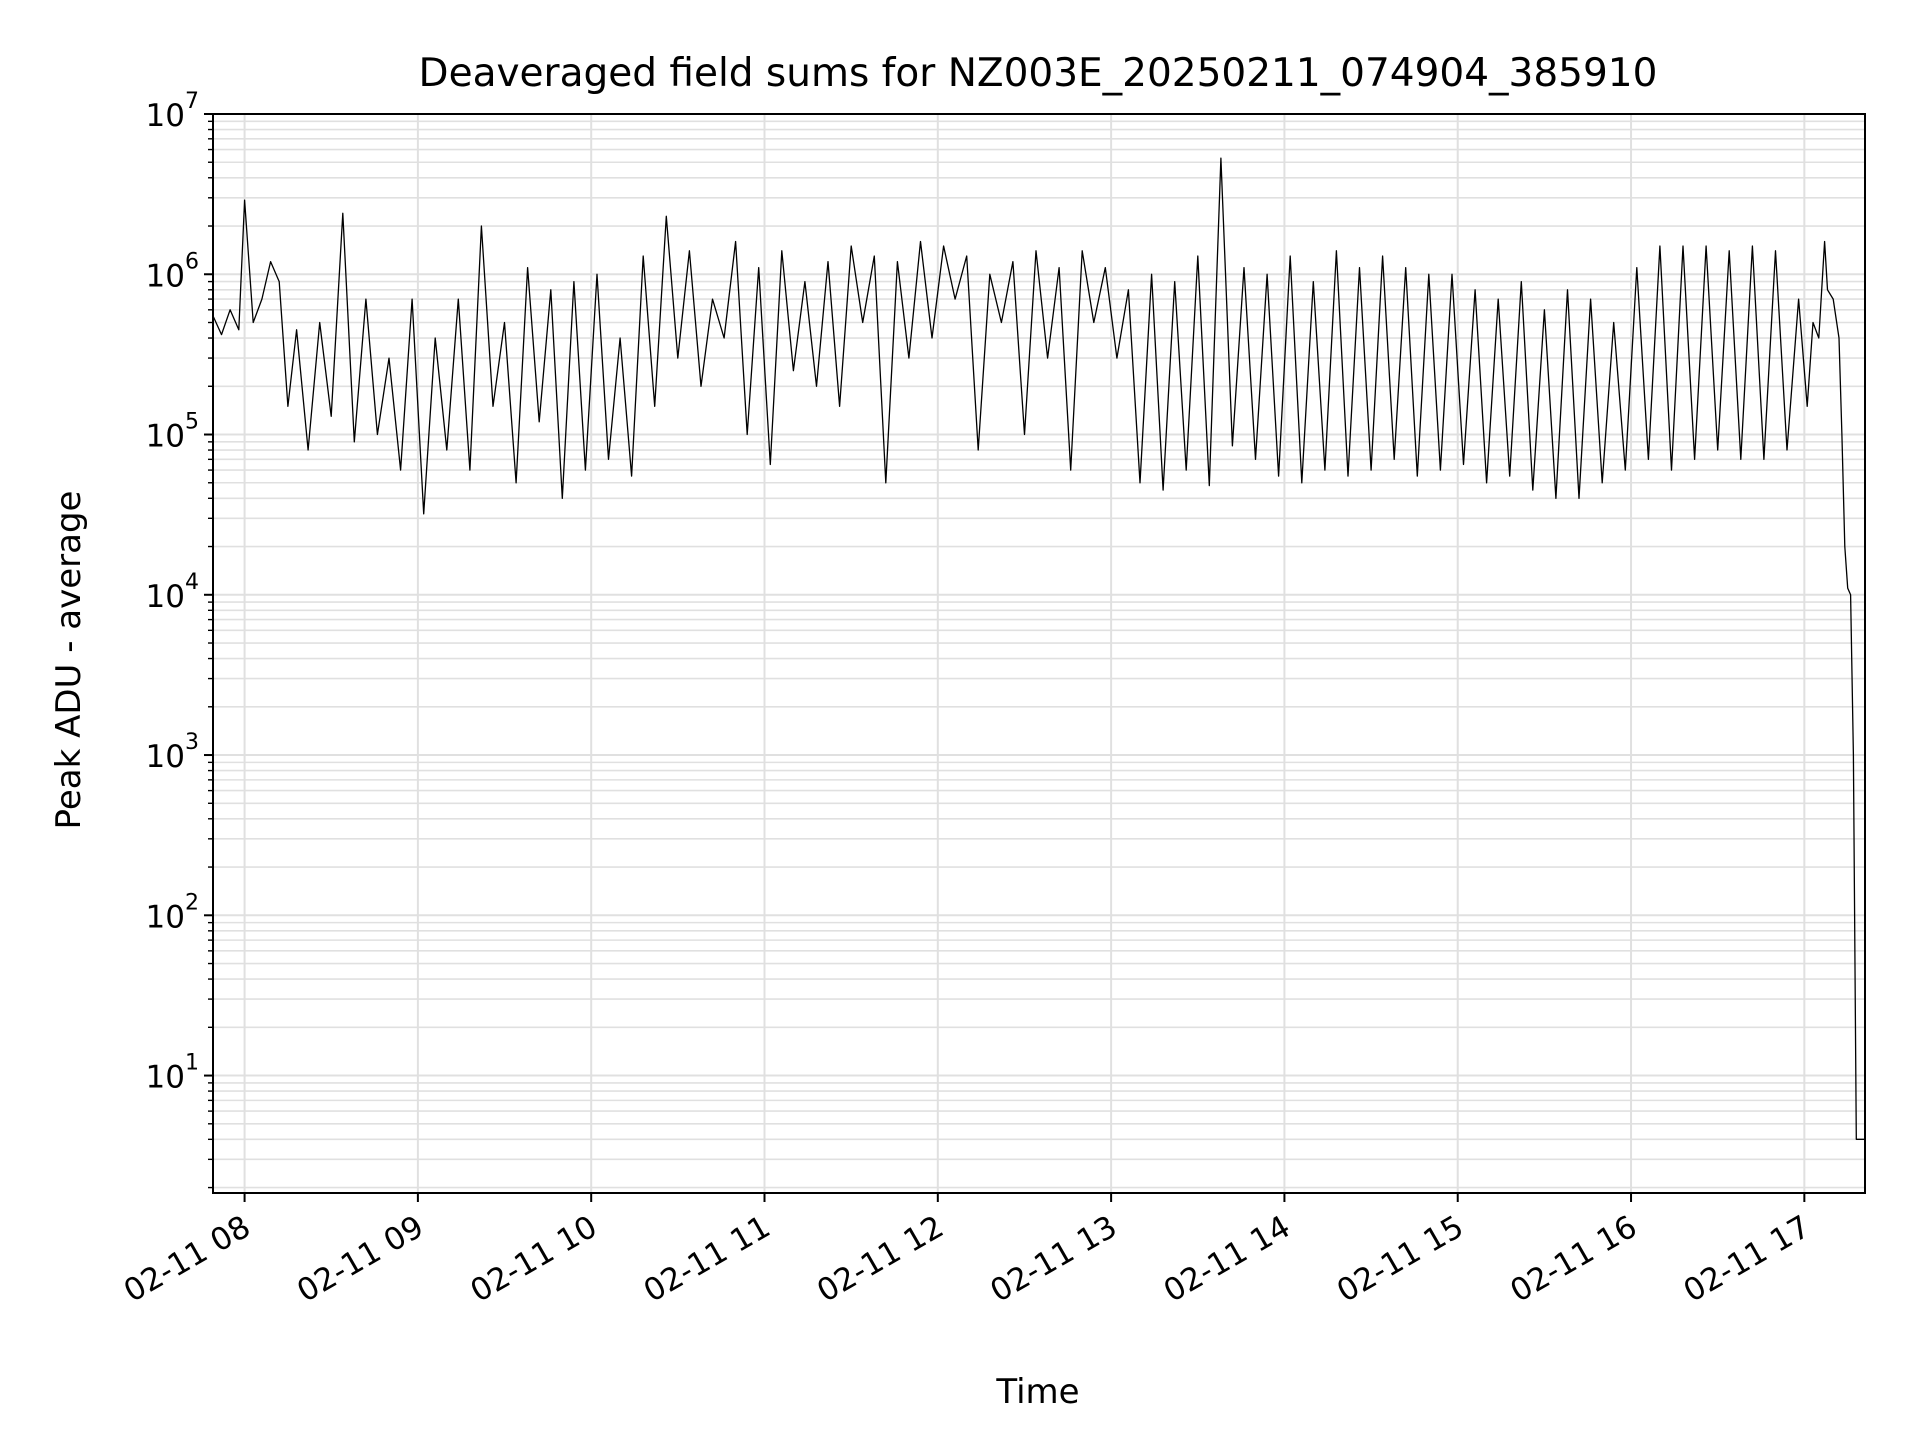 Image resolution: width=1920 pixels, height=1445 pixels. I want to click on y-tick-label: 10⁶, so click(172, 271).